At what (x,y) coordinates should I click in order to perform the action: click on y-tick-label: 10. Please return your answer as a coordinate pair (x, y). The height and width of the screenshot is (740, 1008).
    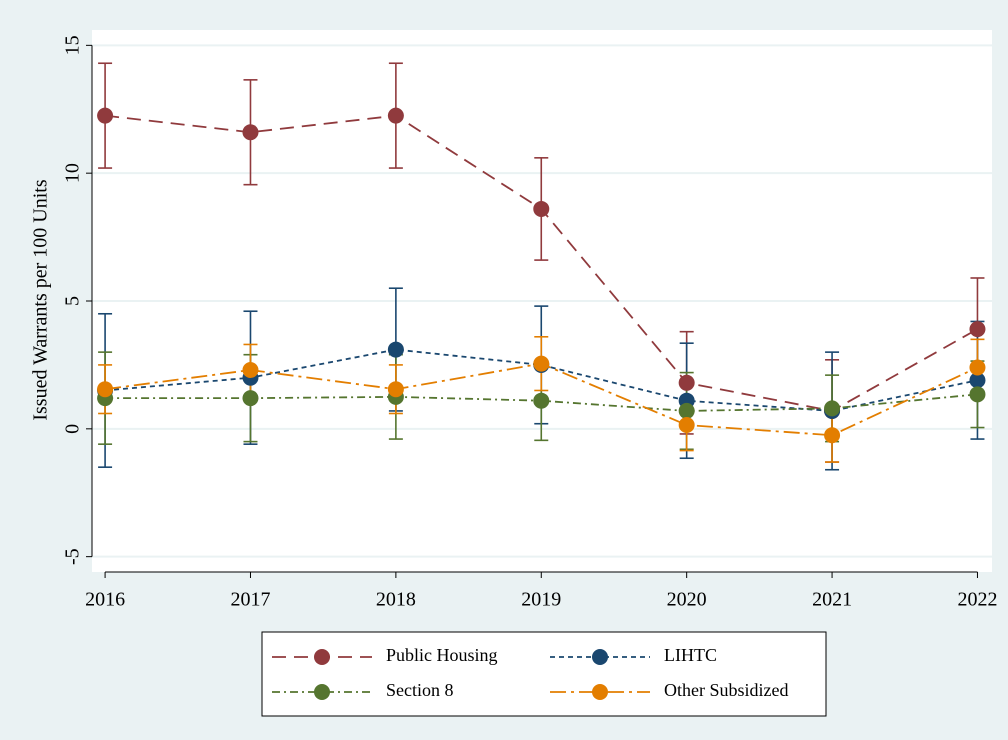
    Looking at the image, I should click on (73, 173).